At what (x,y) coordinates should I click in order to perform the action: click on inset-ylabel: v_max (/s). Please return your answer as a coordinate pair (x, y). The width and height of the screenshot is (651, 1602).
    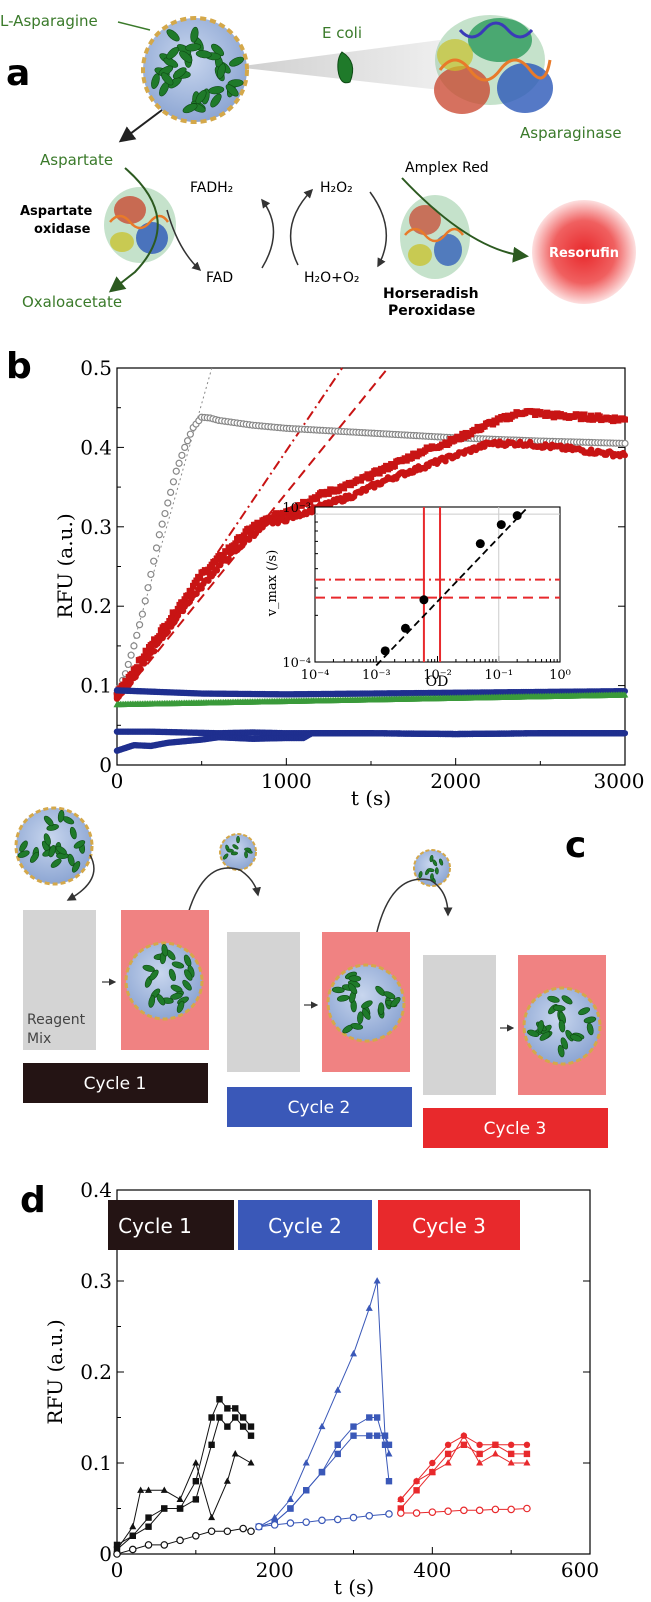
    Looking at the image, I should click on (272, 584).